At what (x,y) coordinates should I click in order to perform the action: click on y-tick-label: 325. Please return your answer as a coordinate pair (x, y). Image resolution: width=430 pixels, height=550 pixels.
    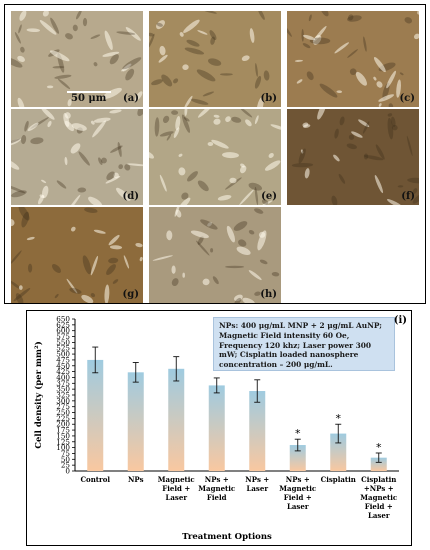
    Looking at the image, I should click on (63, 395).